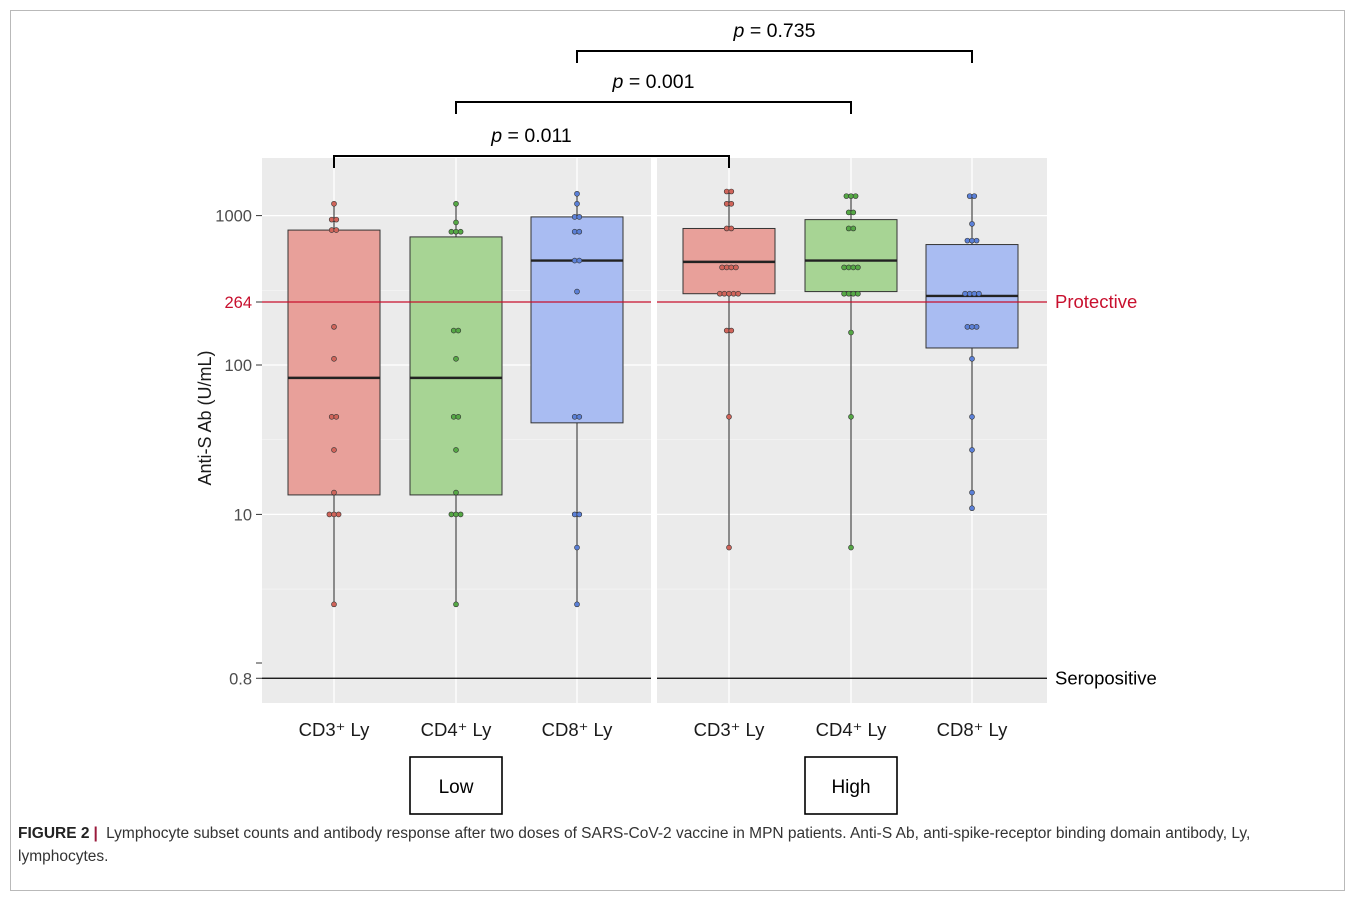 The image size is (1357, 903). What do you see at coordinates (530, 136) in the screenshot?
I see `p-value-label: p = 0.011` at bounding box center [530, 136].